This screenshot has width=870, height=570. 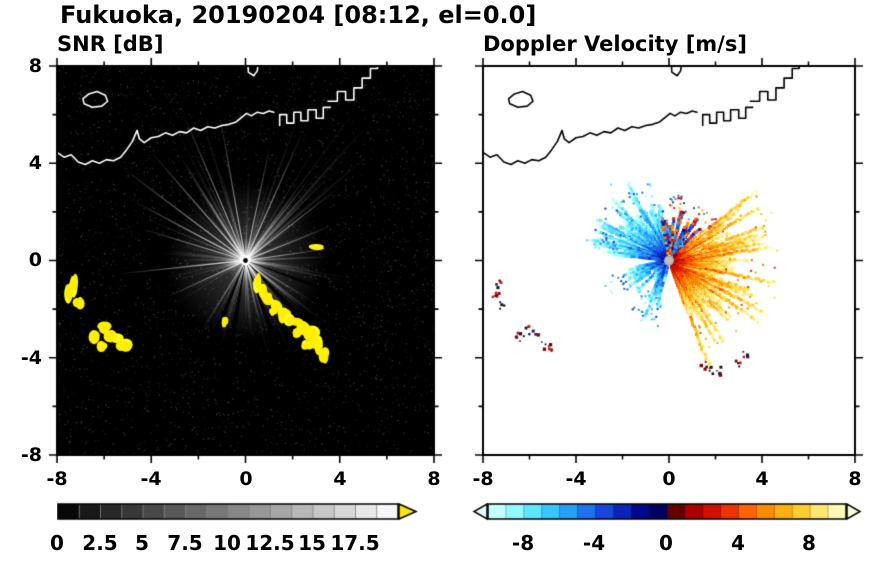 I want to click on doppler-colorbar-label: 0, so click(x=666, y=543).